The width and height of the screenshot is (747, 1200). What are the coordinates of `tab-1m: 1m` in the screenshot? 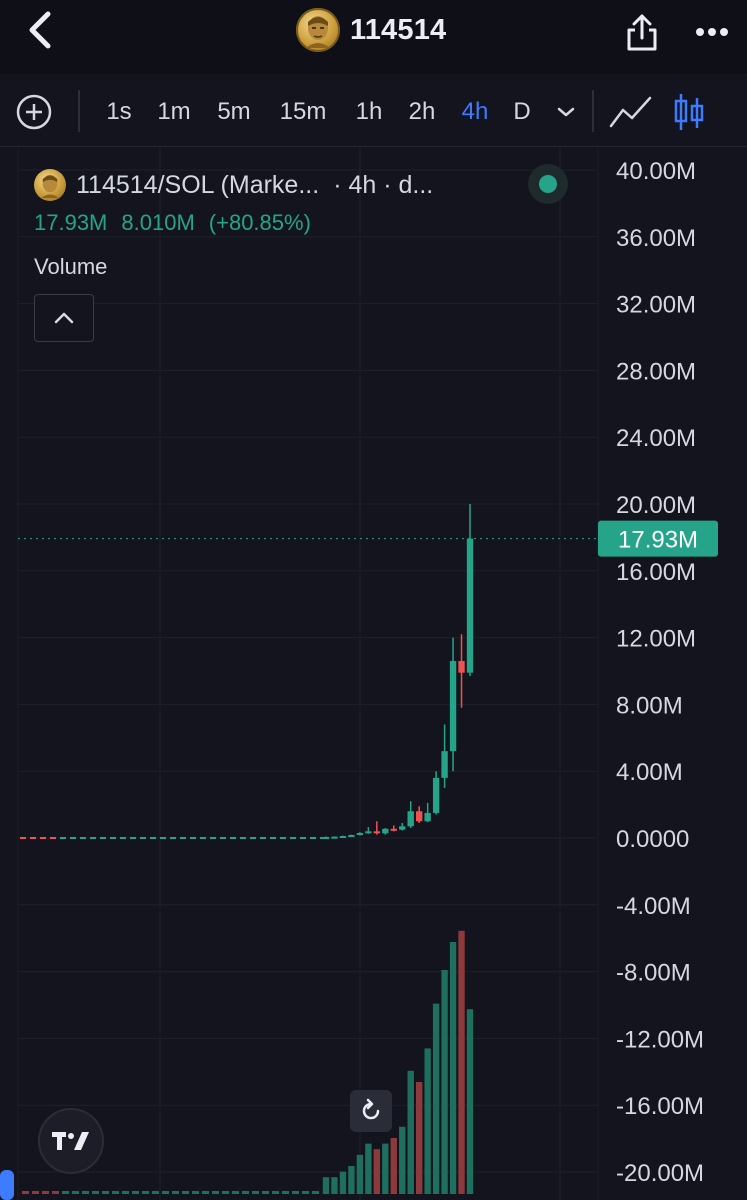 It's located at (174, 111).